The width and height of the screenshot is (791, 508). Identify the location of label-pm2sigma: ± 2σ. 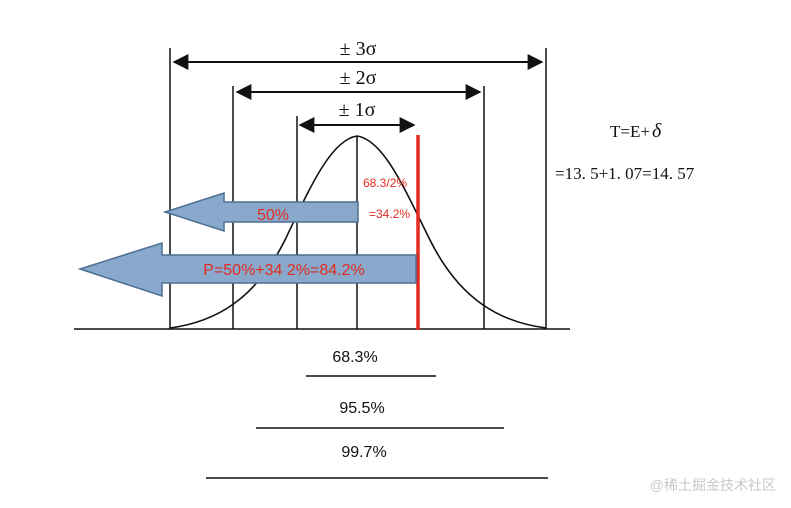
(358, 78).